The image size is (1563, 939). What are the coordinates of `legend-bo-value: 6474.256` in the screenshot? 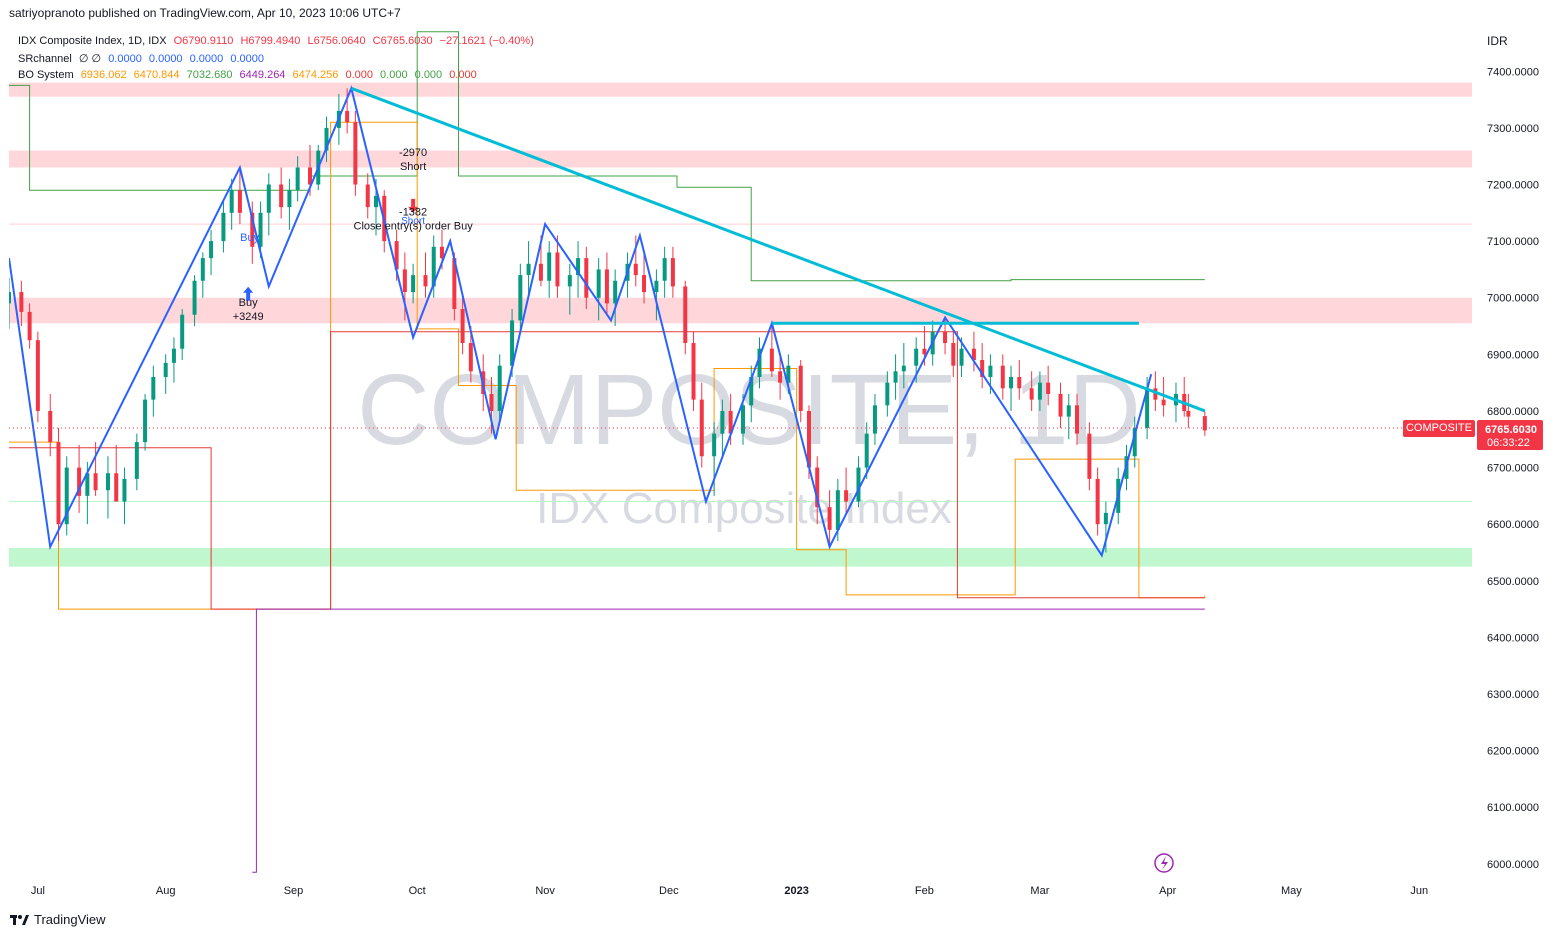 It's located at (315, 75).